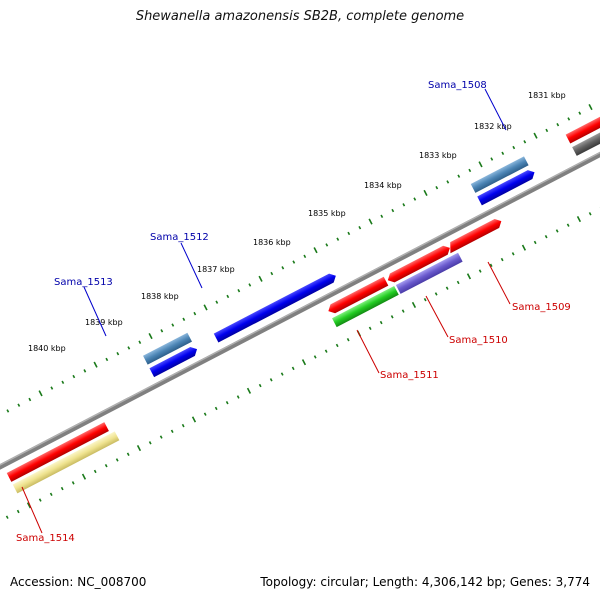  What do you see at coordinates (499, 174) in the screenshot?
I see `gene-sama-1508-bar` at bounding box center [499, 174].